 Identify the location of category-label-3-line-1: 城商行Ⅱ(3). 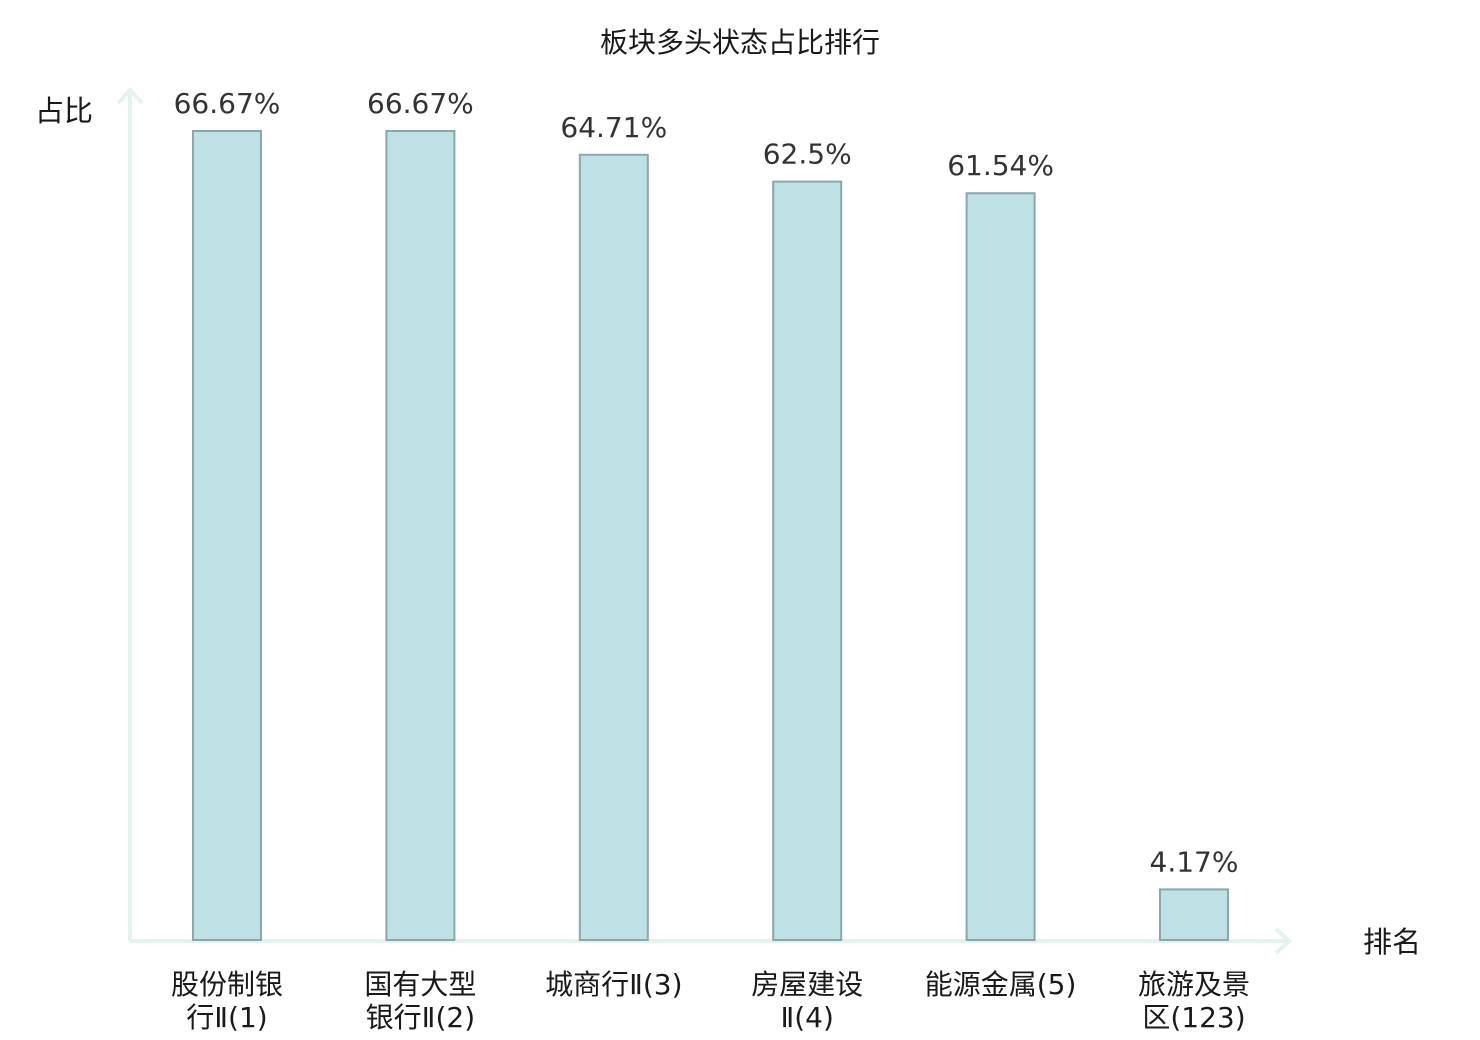
(613, 984).